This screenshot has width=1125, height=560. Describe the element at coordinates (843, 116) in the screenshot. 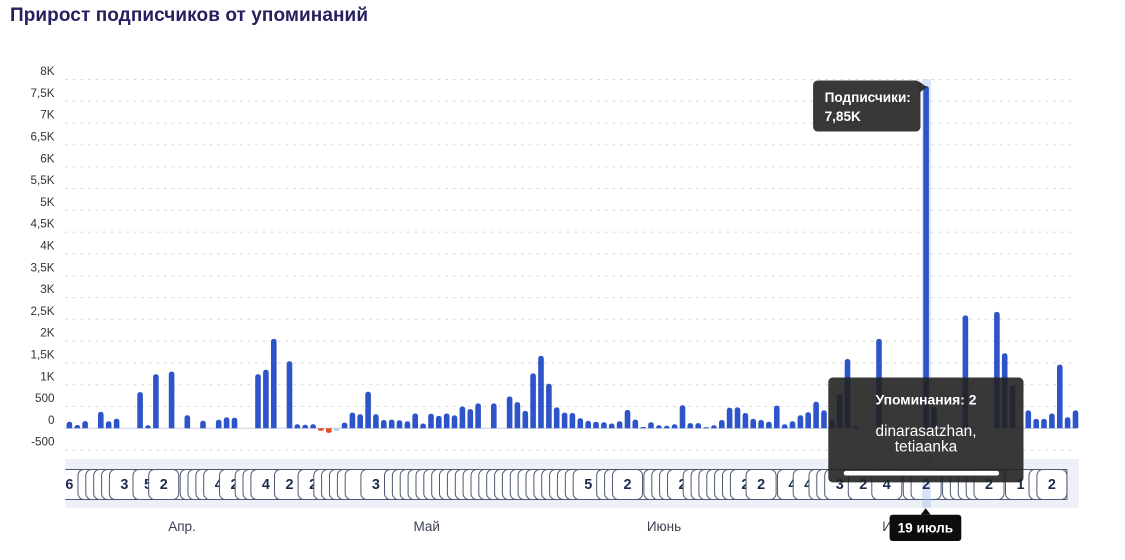

I see `svg-text: 7,85K` at that location.